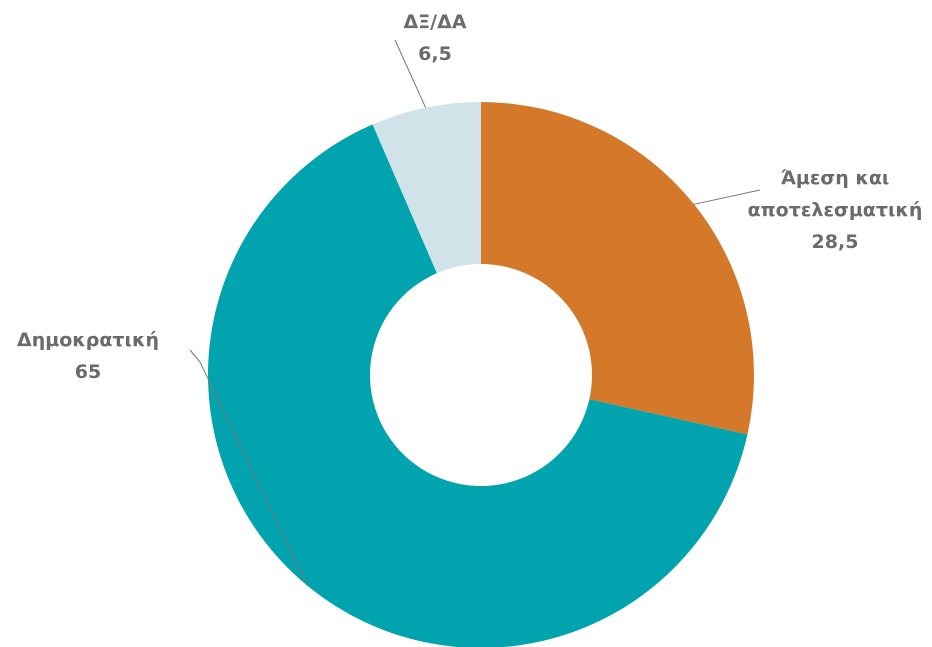 The height and width of the screenshot is (647, 932). I want to click on slice-label: Άμεση και αποτελεσματική 28,5, so click(833, 210).